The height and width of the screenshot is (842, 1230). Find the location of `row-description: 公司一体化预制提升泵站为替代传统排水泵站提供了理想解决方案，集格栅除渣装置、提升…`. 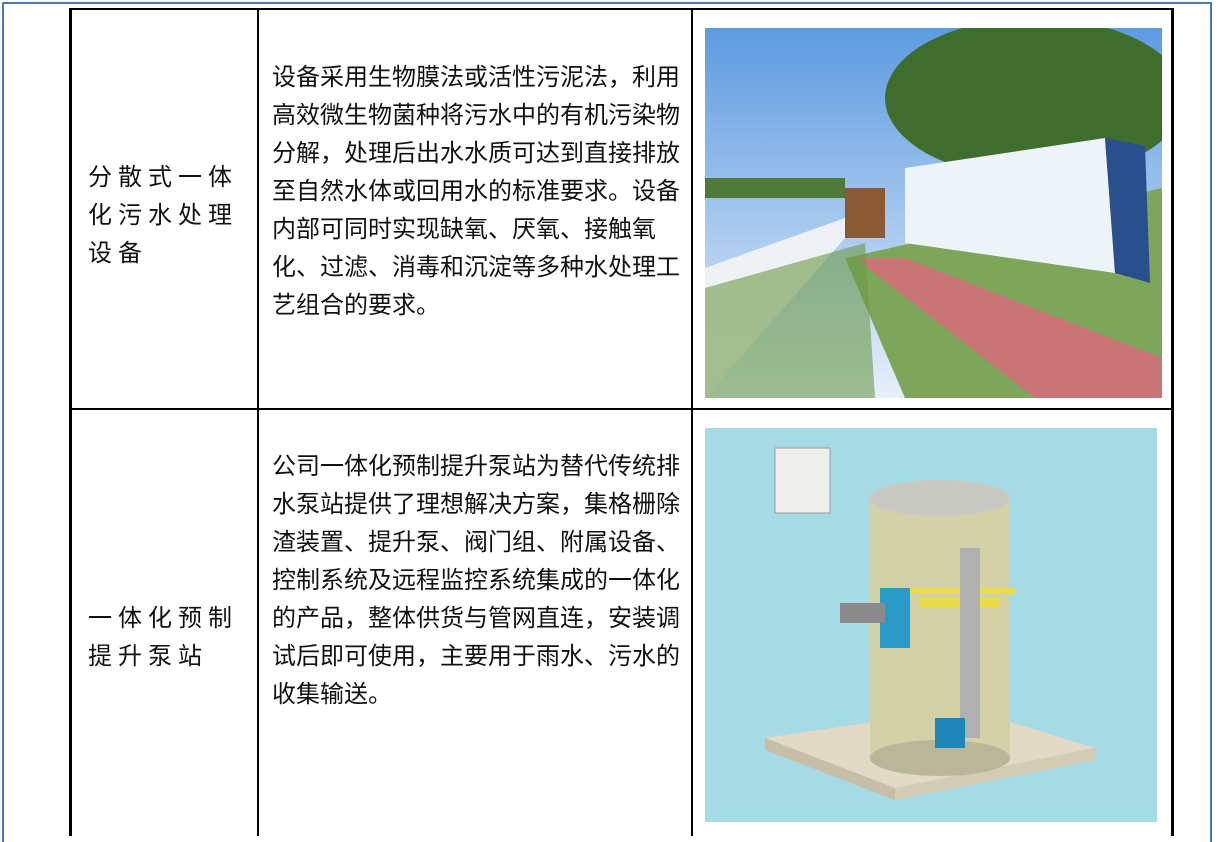

row-description: 公司一体化预制提升泵站为替代传统排水泵站提供了理想解决方案，集格栅除渣装置、提升… is located at coordinates (476, 580).